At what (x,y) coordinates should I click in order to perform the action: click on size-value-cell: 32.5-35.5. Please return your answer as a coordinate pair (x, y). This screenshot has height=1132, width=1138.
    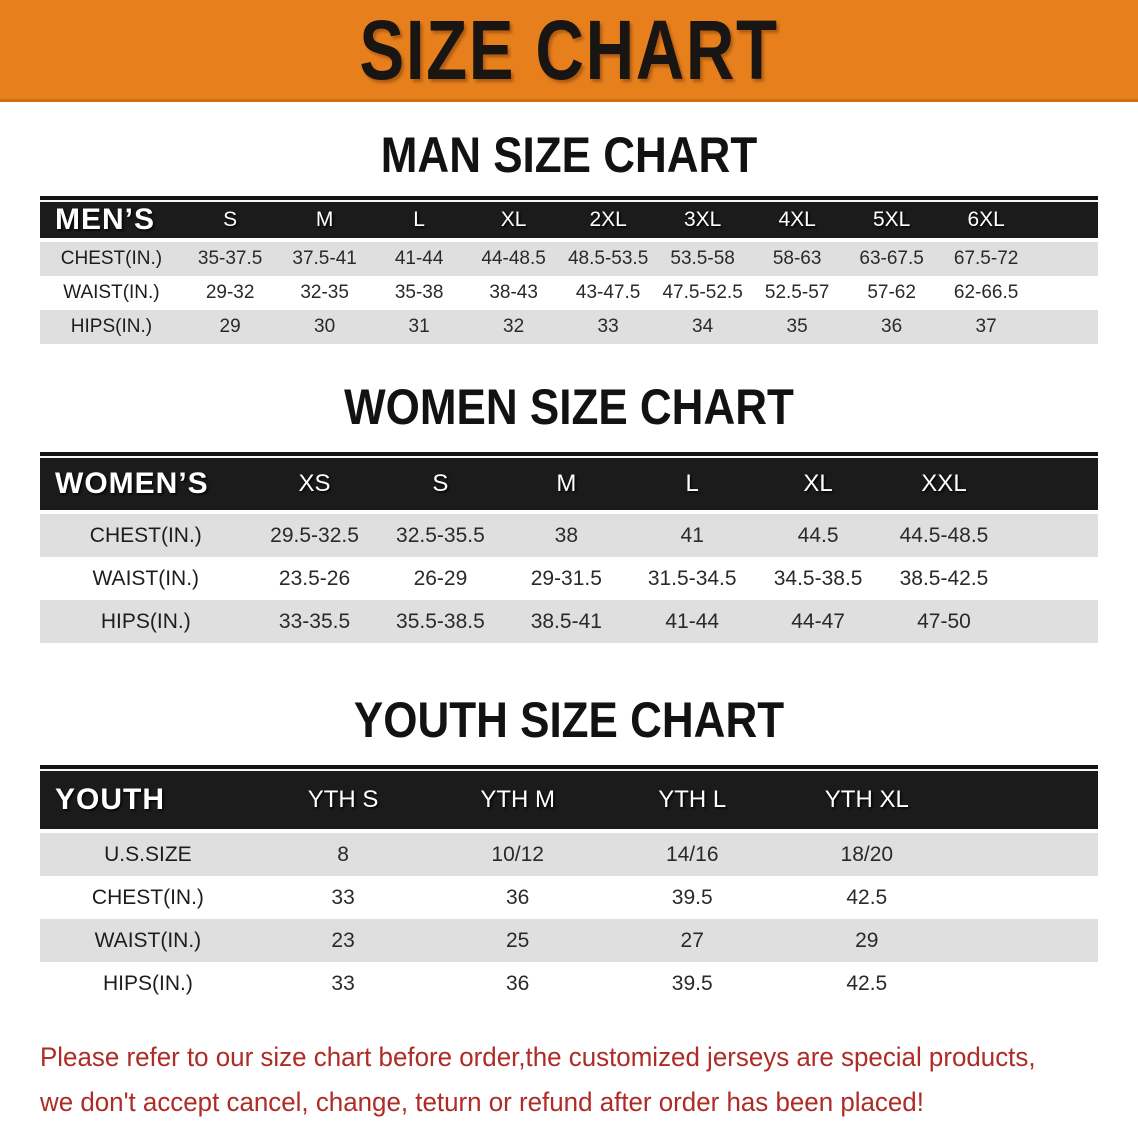
    Looking at the image, I should click on (440, 535).